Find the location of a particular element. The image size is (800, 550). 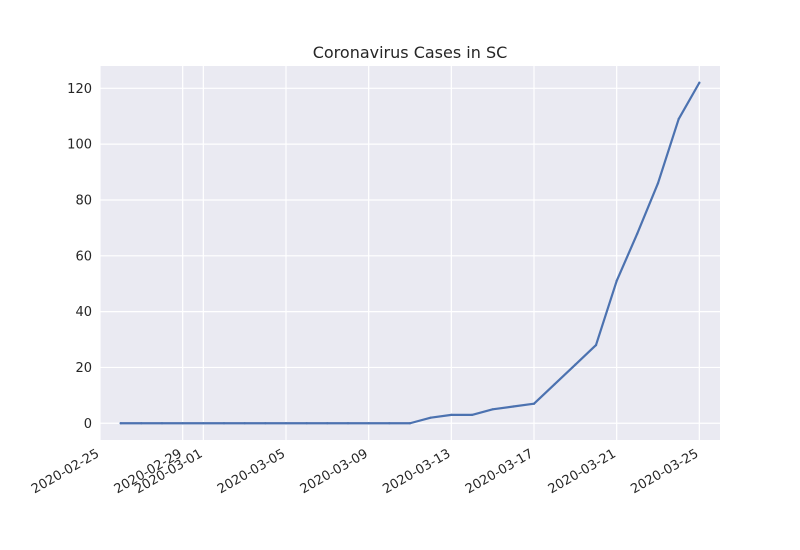

y-tick-labels: 0 20 40 60 80 100 120 is located at coordinates (79, 257).